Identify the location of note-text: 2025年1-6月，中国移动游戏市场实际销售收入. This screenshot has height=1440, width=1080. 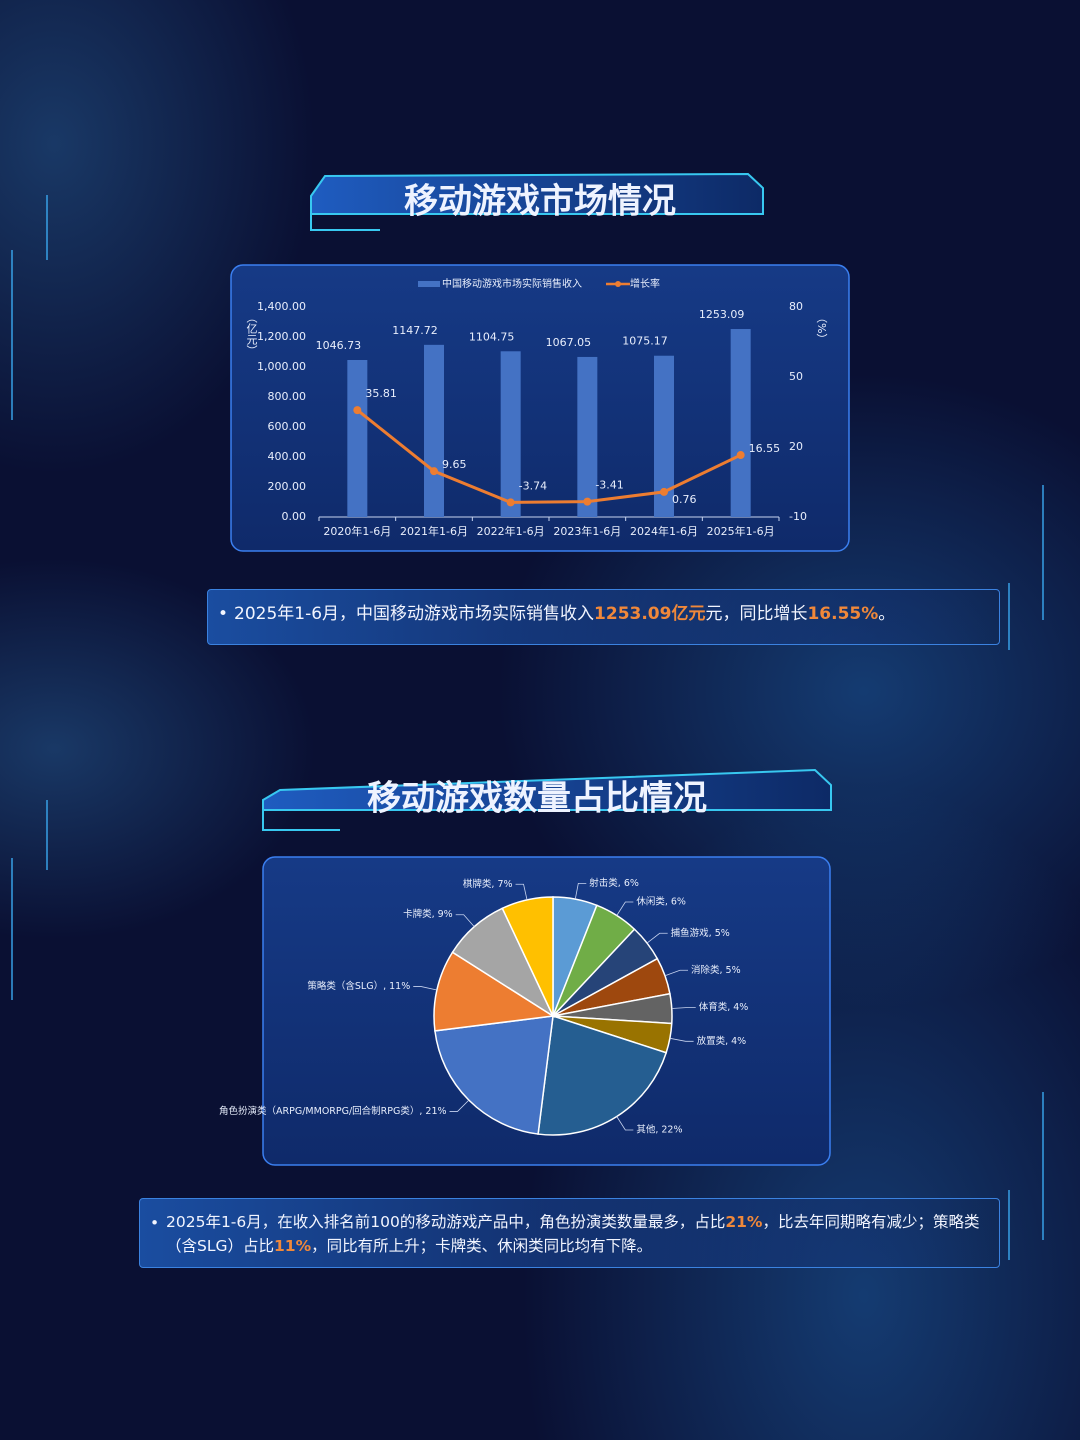
(414, 614).